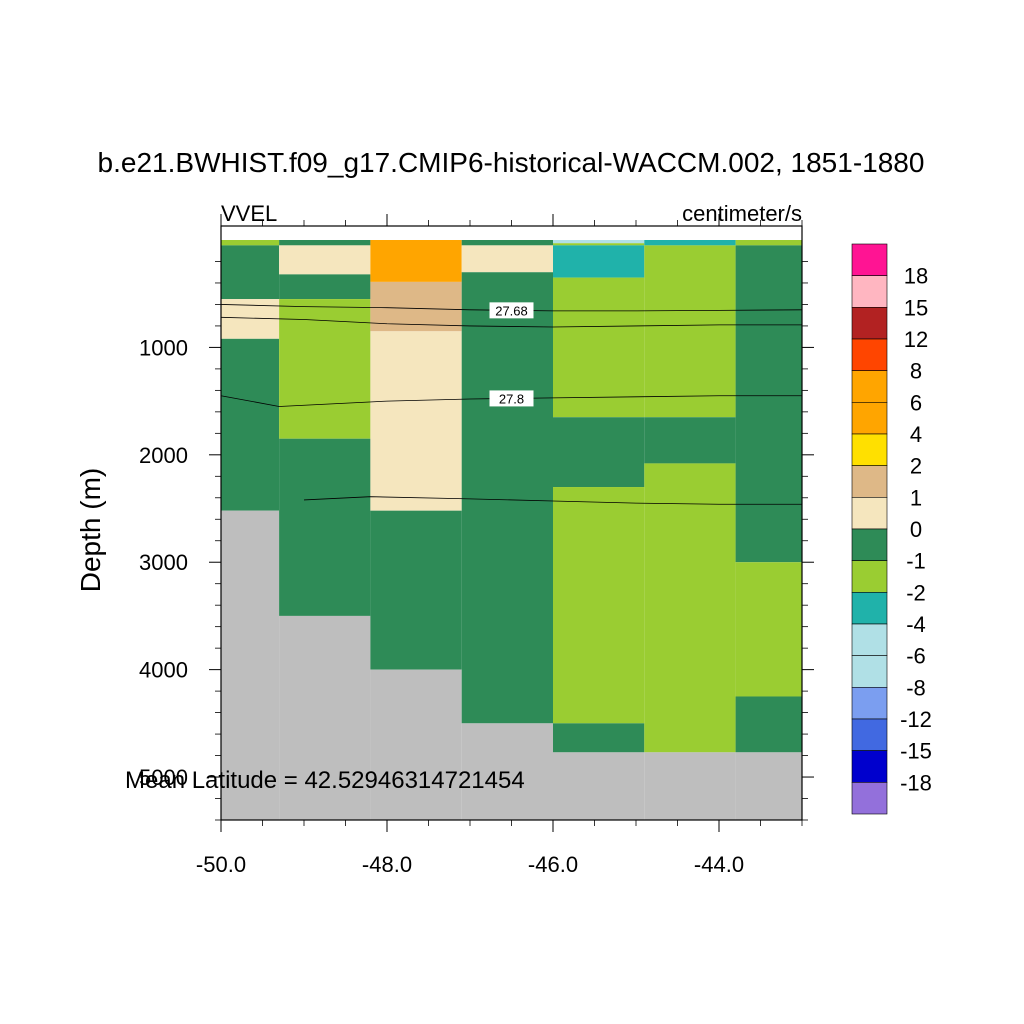 Image resolution: width=1024 pixels, height=1024 pixels. Describe the element at coordinates (90, 530) in the screenshot. I see `y-axis-label: Depth (m)` at that location.